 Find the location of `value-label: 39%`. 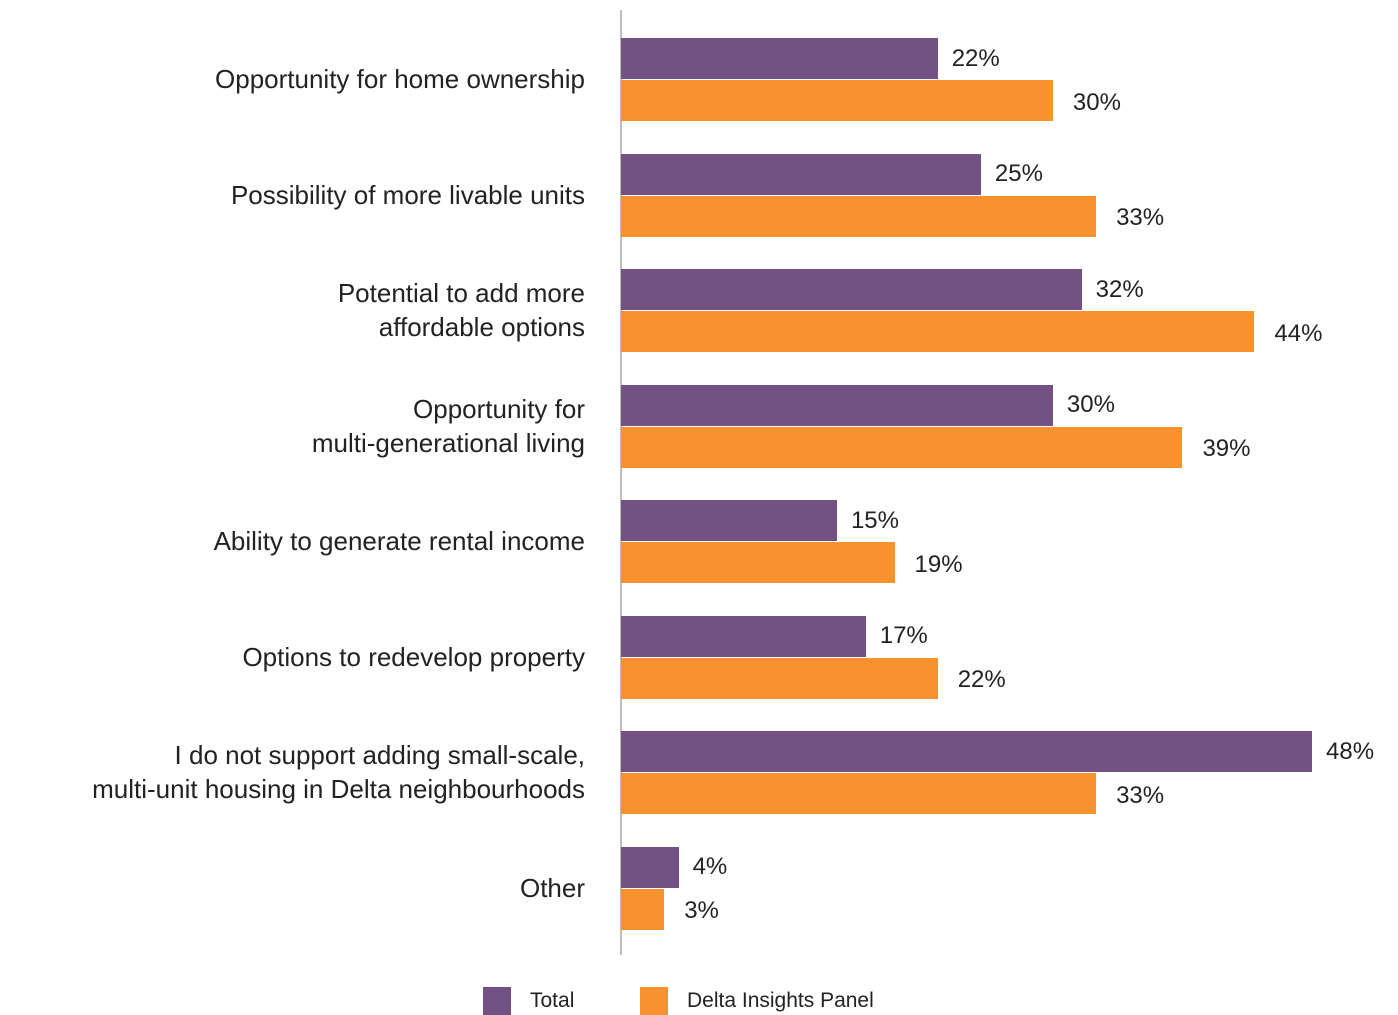

value-label: 39% is located at coordinates (1226, 448).